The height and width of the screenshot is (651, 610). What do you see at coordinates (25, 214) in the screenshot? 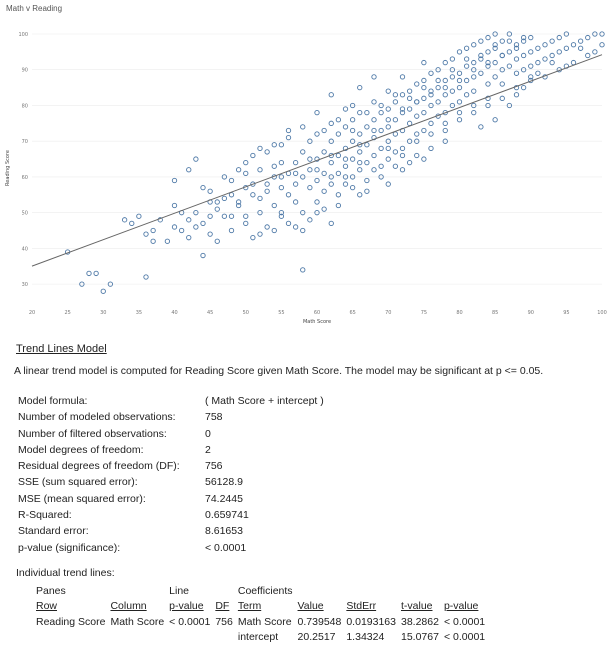
I see `y-tick-label: 50` at bounding box center [25, 214].